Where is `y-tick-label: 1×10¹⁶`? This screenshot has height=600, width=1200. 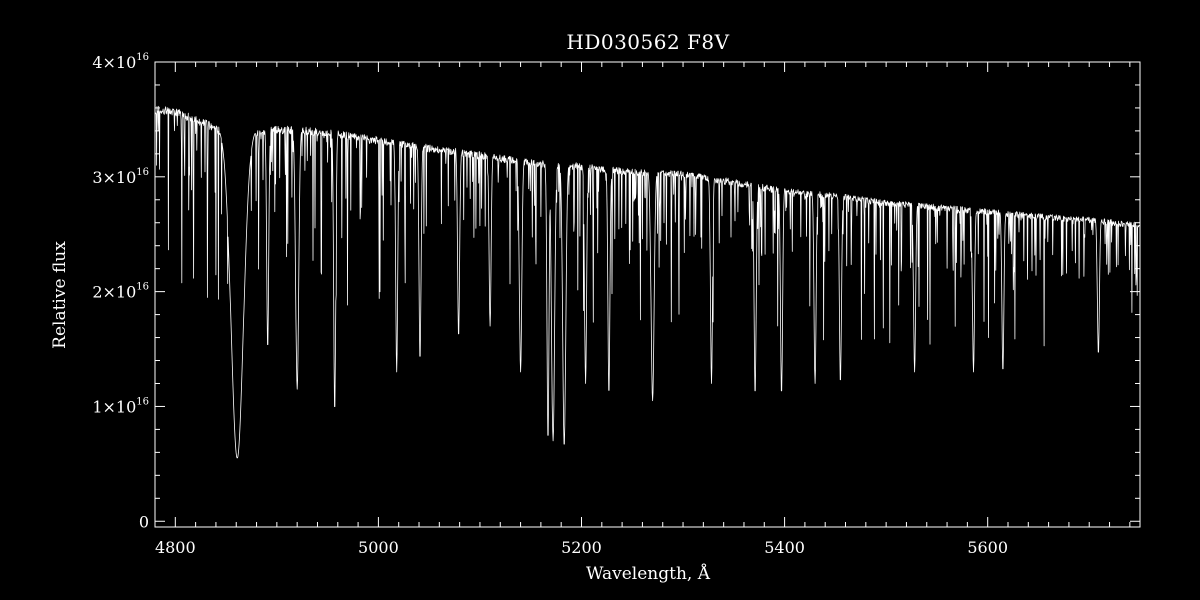 y-tick-label: 1×10¹⁶ is located at coordinates (120, 406).